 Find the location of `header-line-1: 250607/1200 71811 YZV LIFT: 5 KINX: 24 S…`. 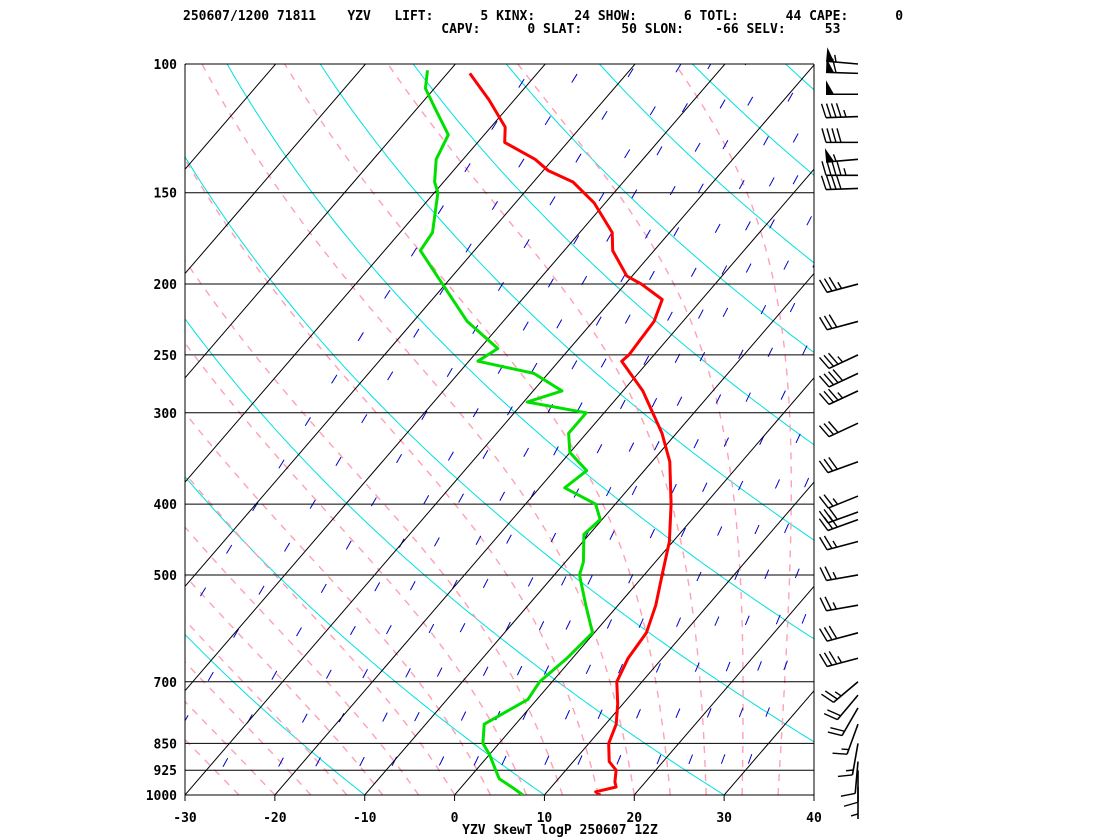

header-line-1: 250607/1200 71811 YZV LIFT: 5 KINX: 24 S… is located at coordinates (543, 16).